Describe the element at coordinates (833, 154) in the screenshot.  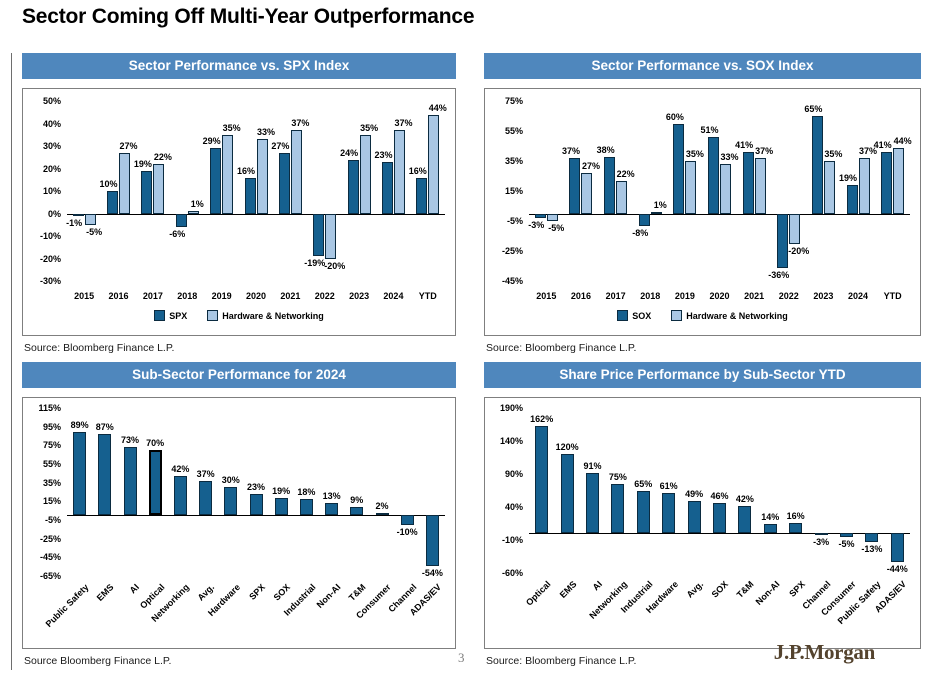
I see `bar-value-label: 35%` at that location.